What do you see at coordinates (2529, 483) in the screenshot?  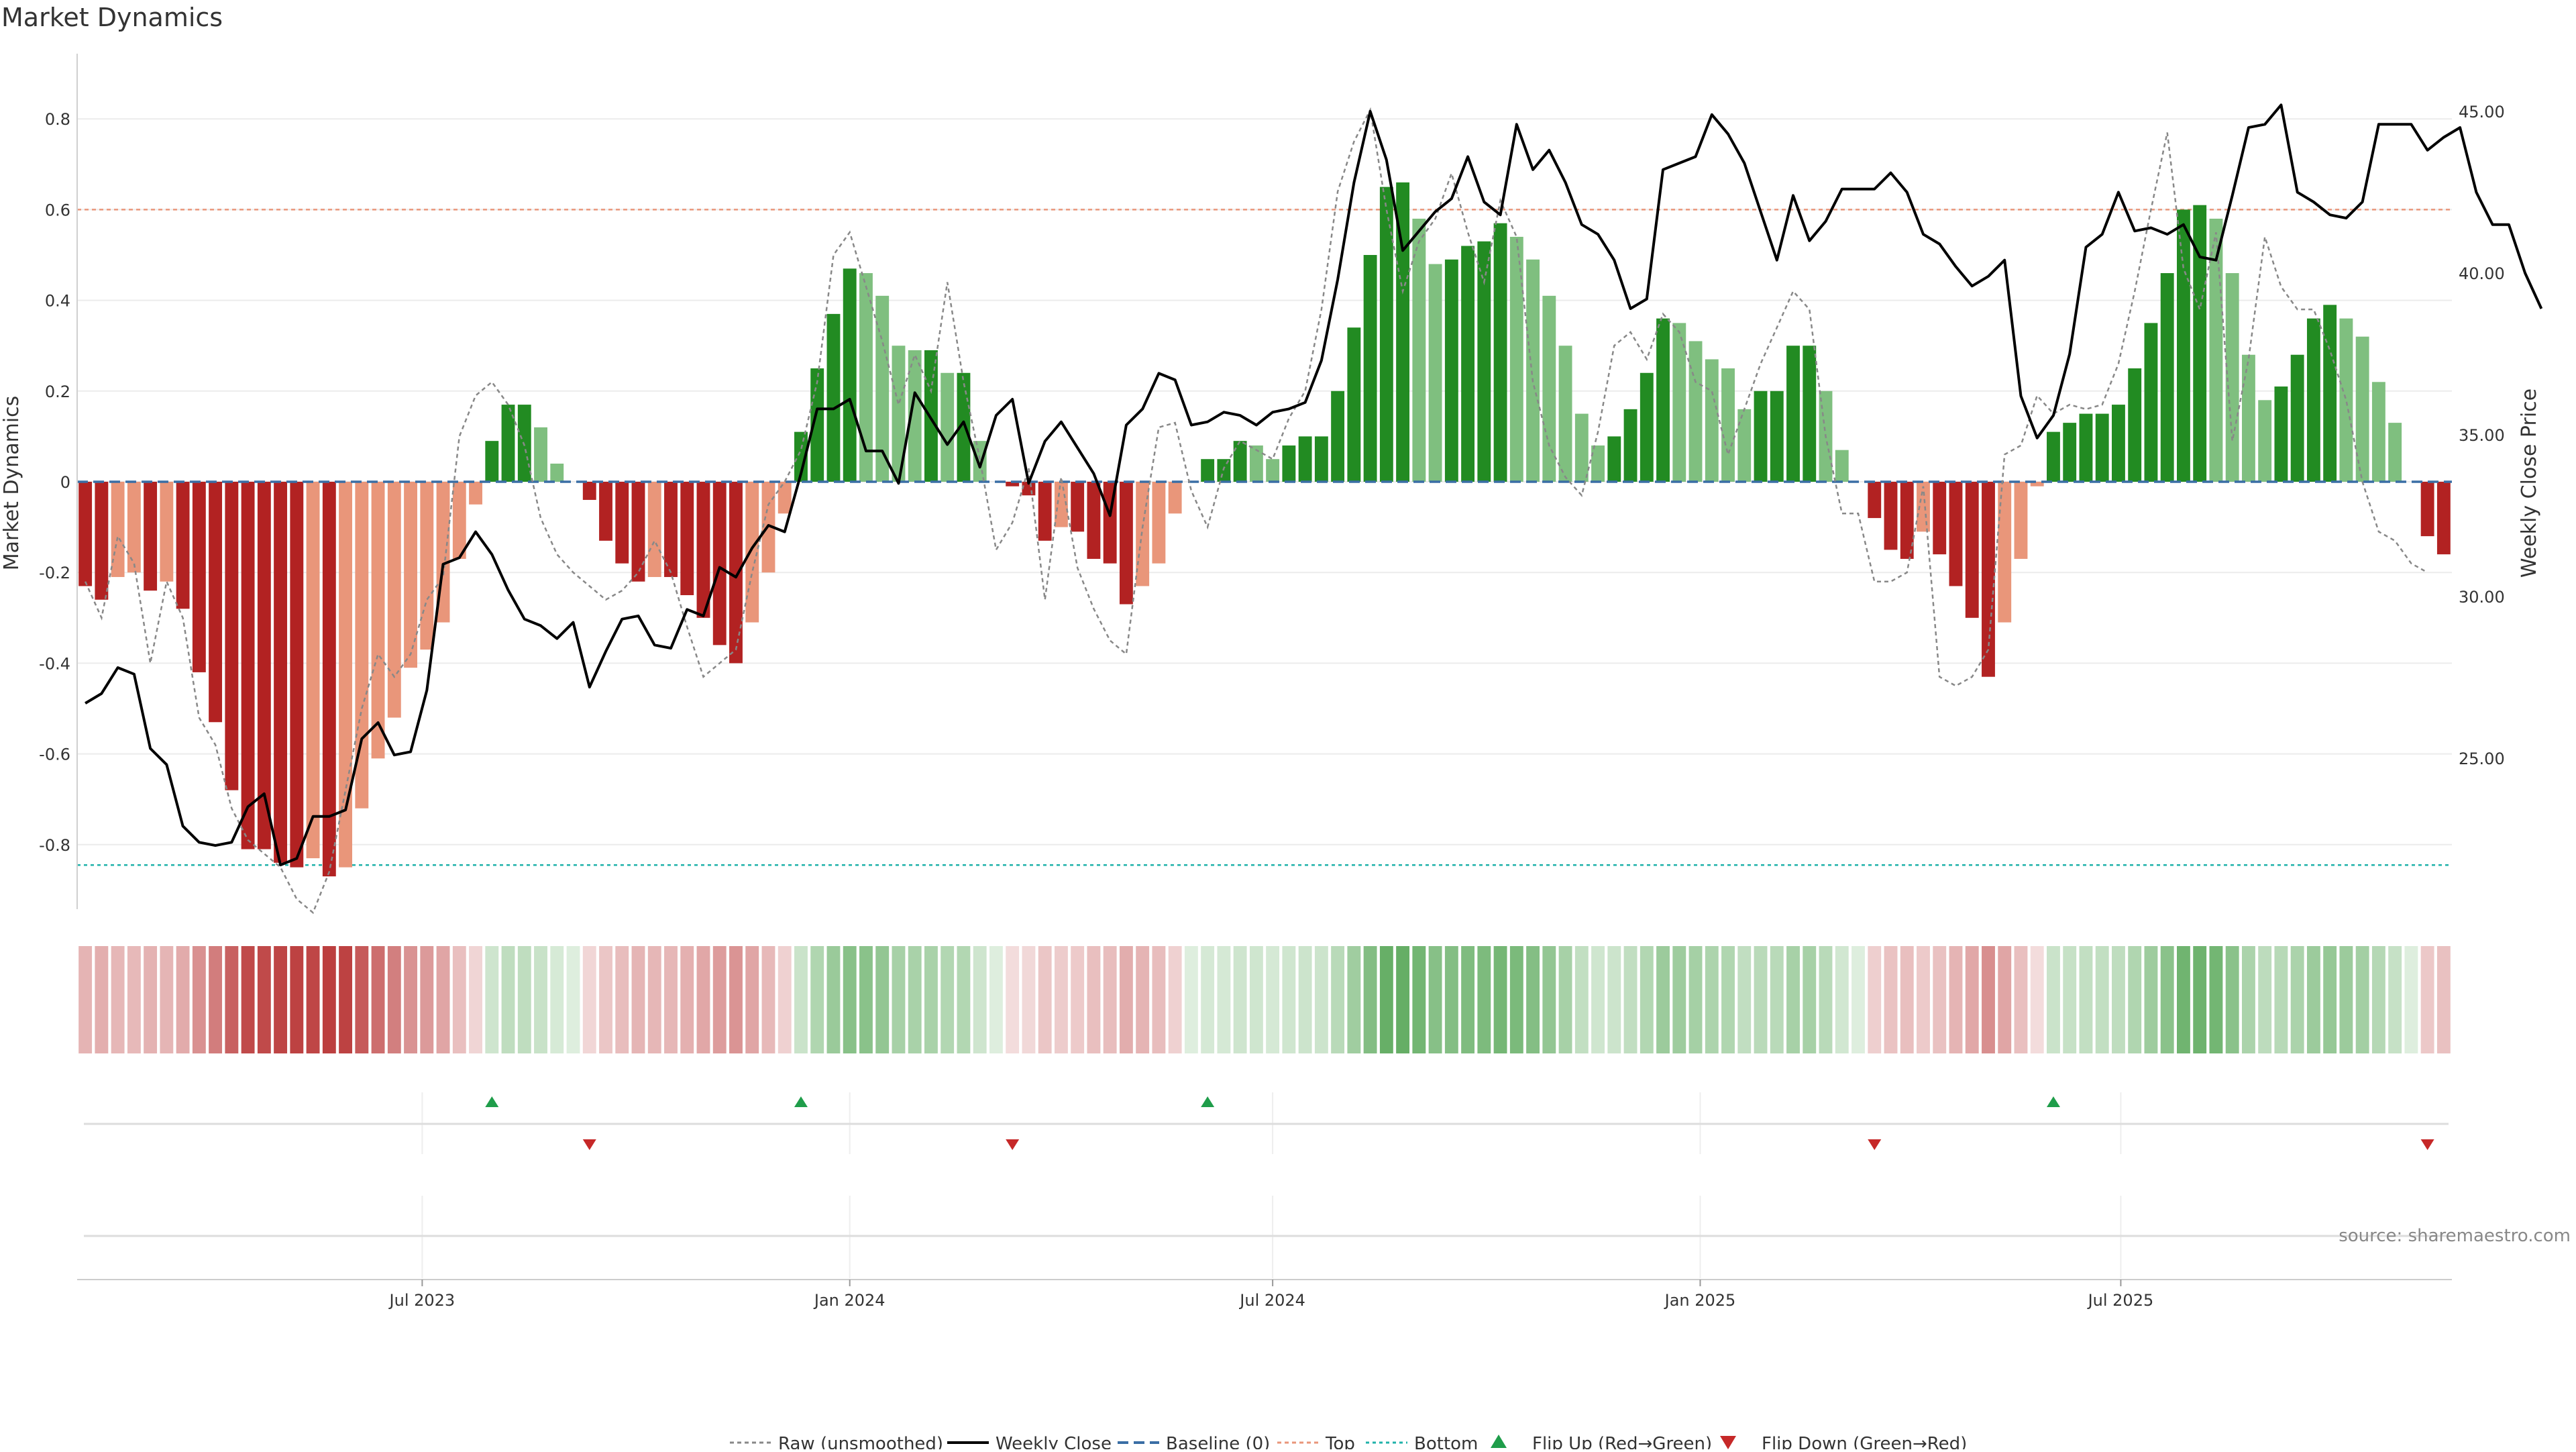 I see `right-axis-label: Weekly Close Price` at bounding box center [2529, 483].